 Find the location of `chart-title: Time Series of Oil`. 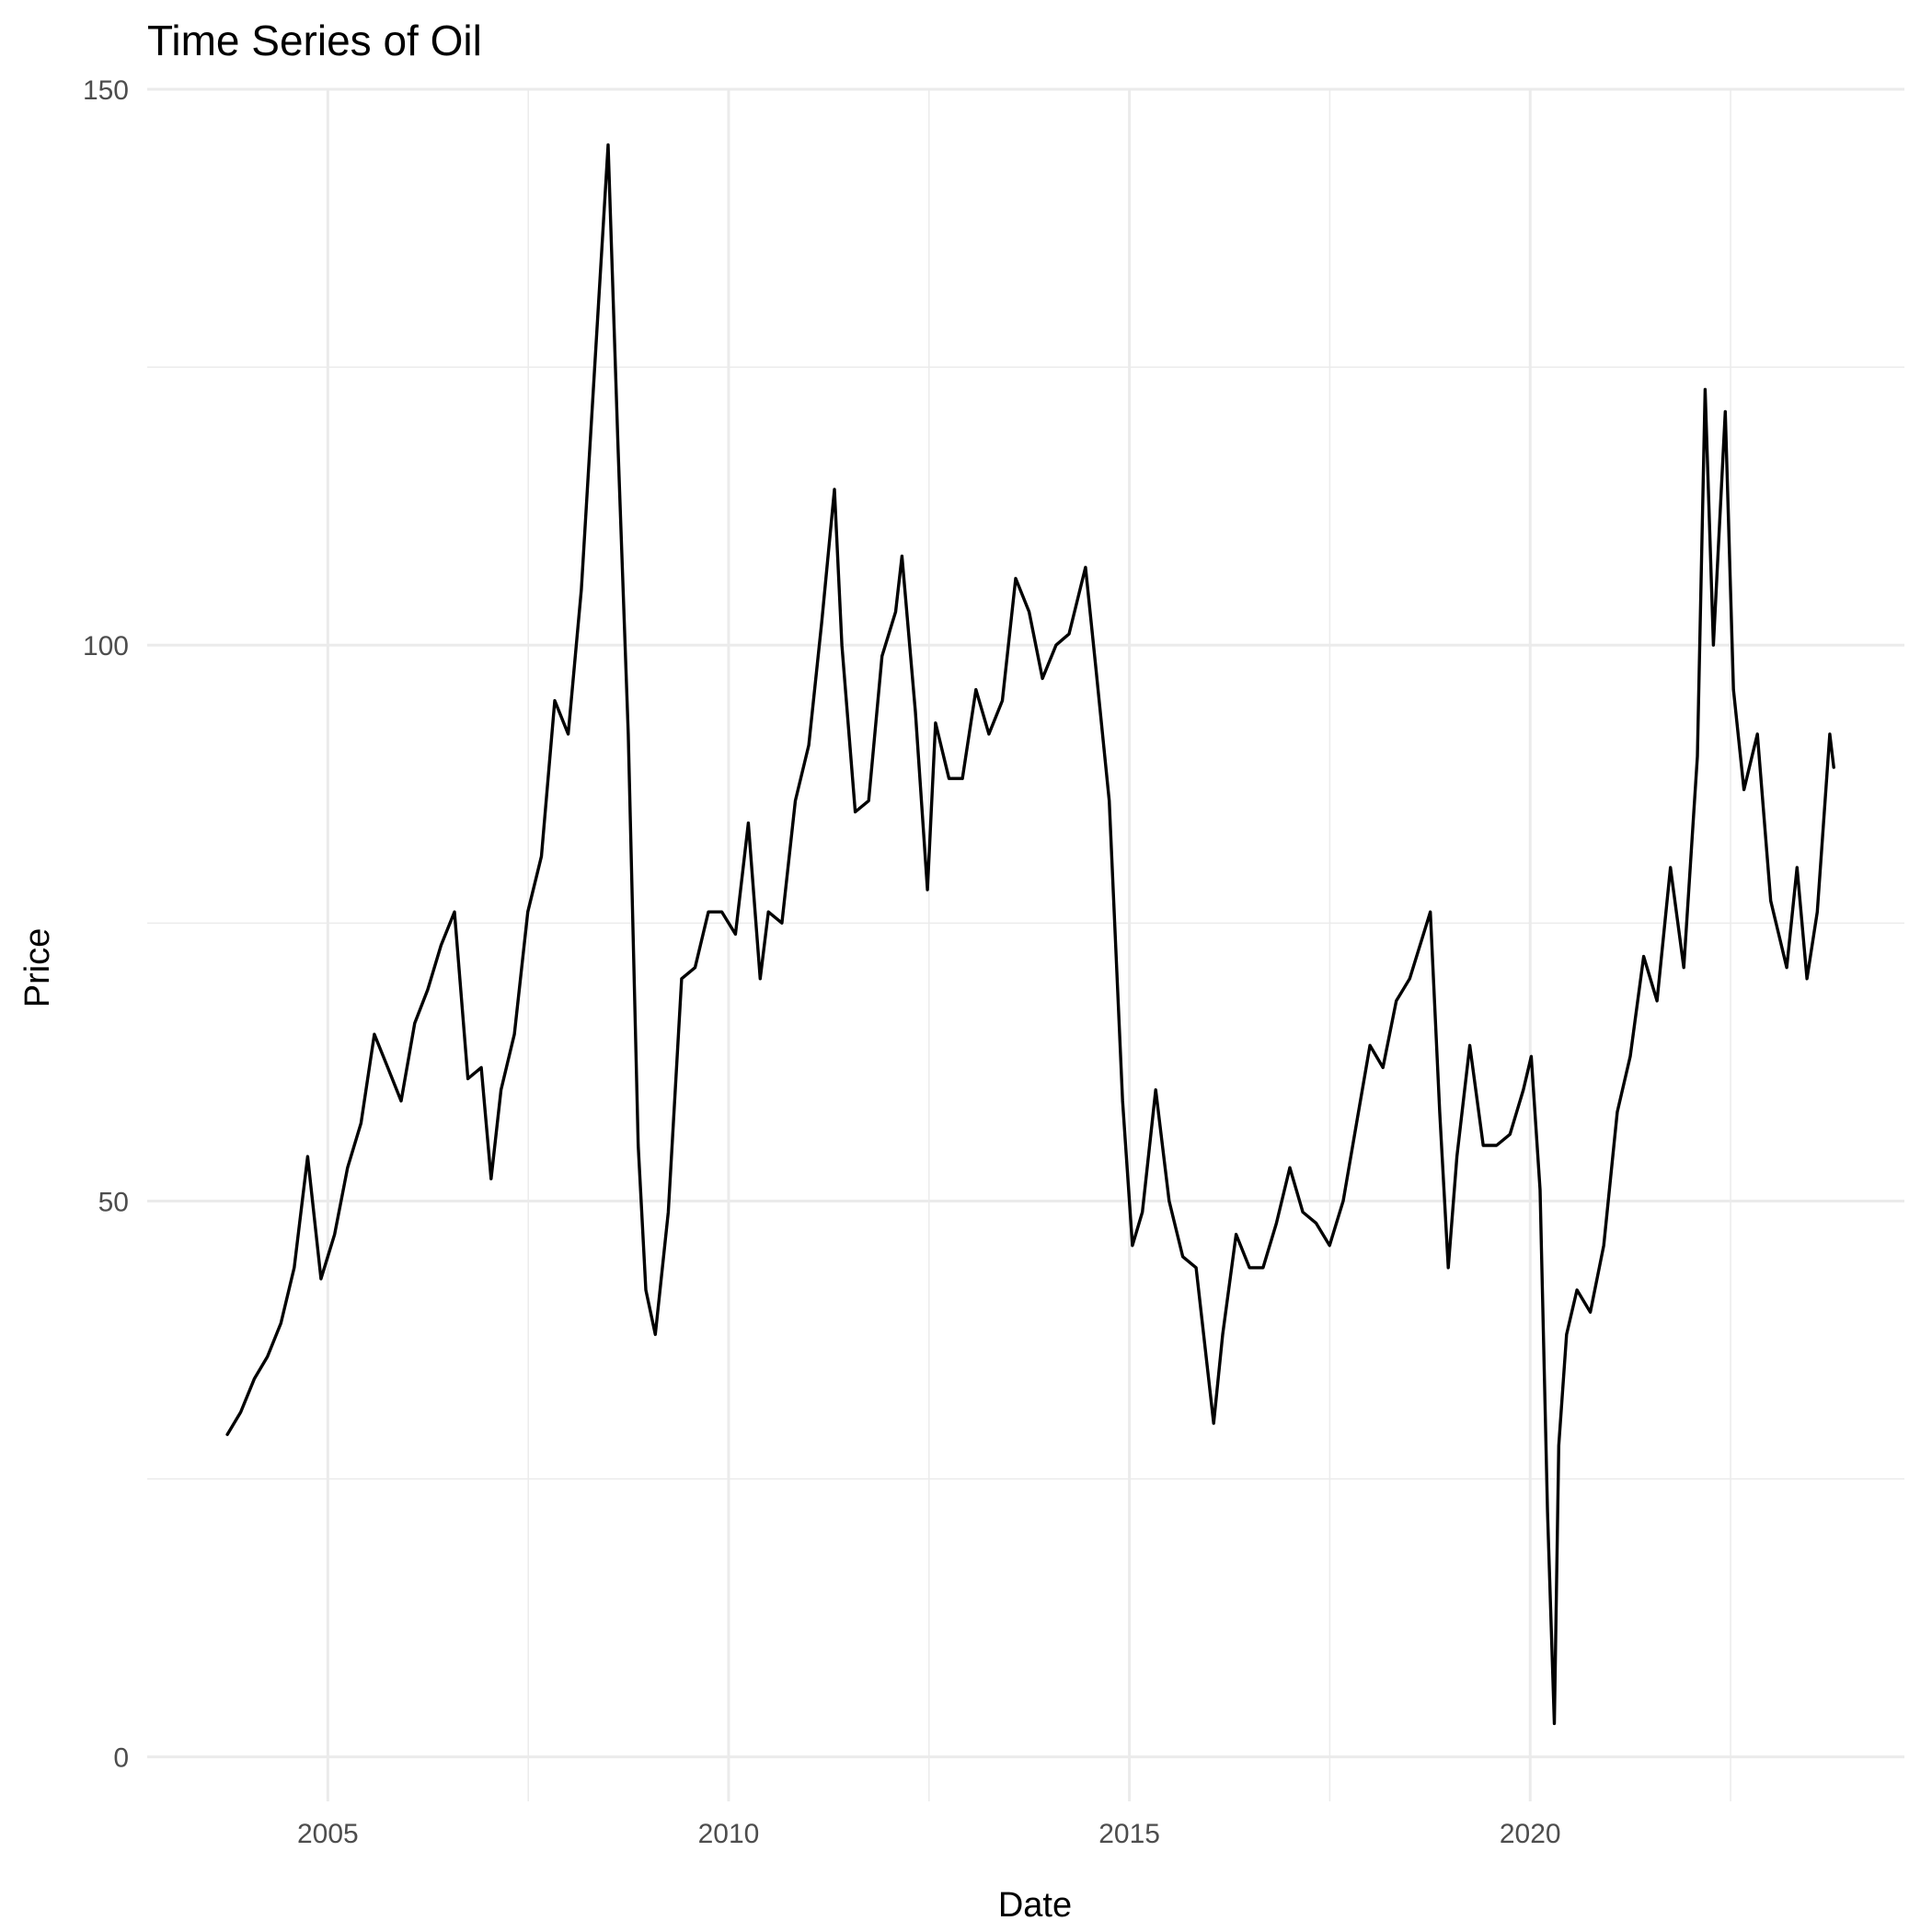

chart-title: Time Series of Oil is located at coordinates (314, 40).